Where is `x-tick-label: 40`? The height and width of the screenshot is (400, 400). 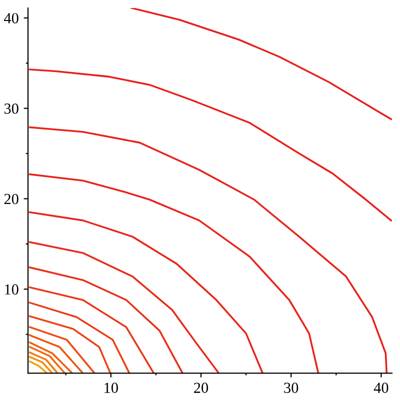
x-tick-label: 40 is located at coordinates (381, 387).